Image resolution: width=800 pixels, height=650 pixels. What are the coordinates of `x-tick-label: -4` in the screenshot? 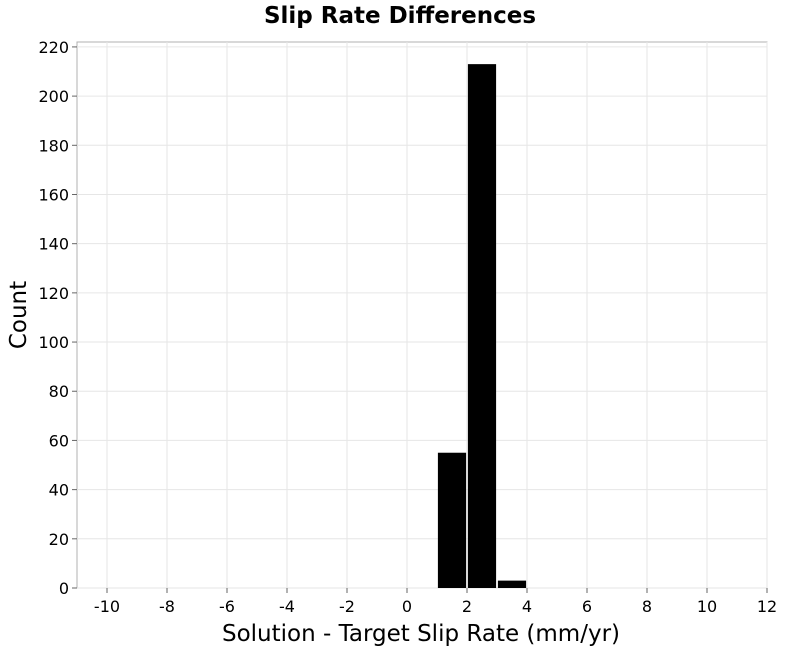 It's located at (287, 606).